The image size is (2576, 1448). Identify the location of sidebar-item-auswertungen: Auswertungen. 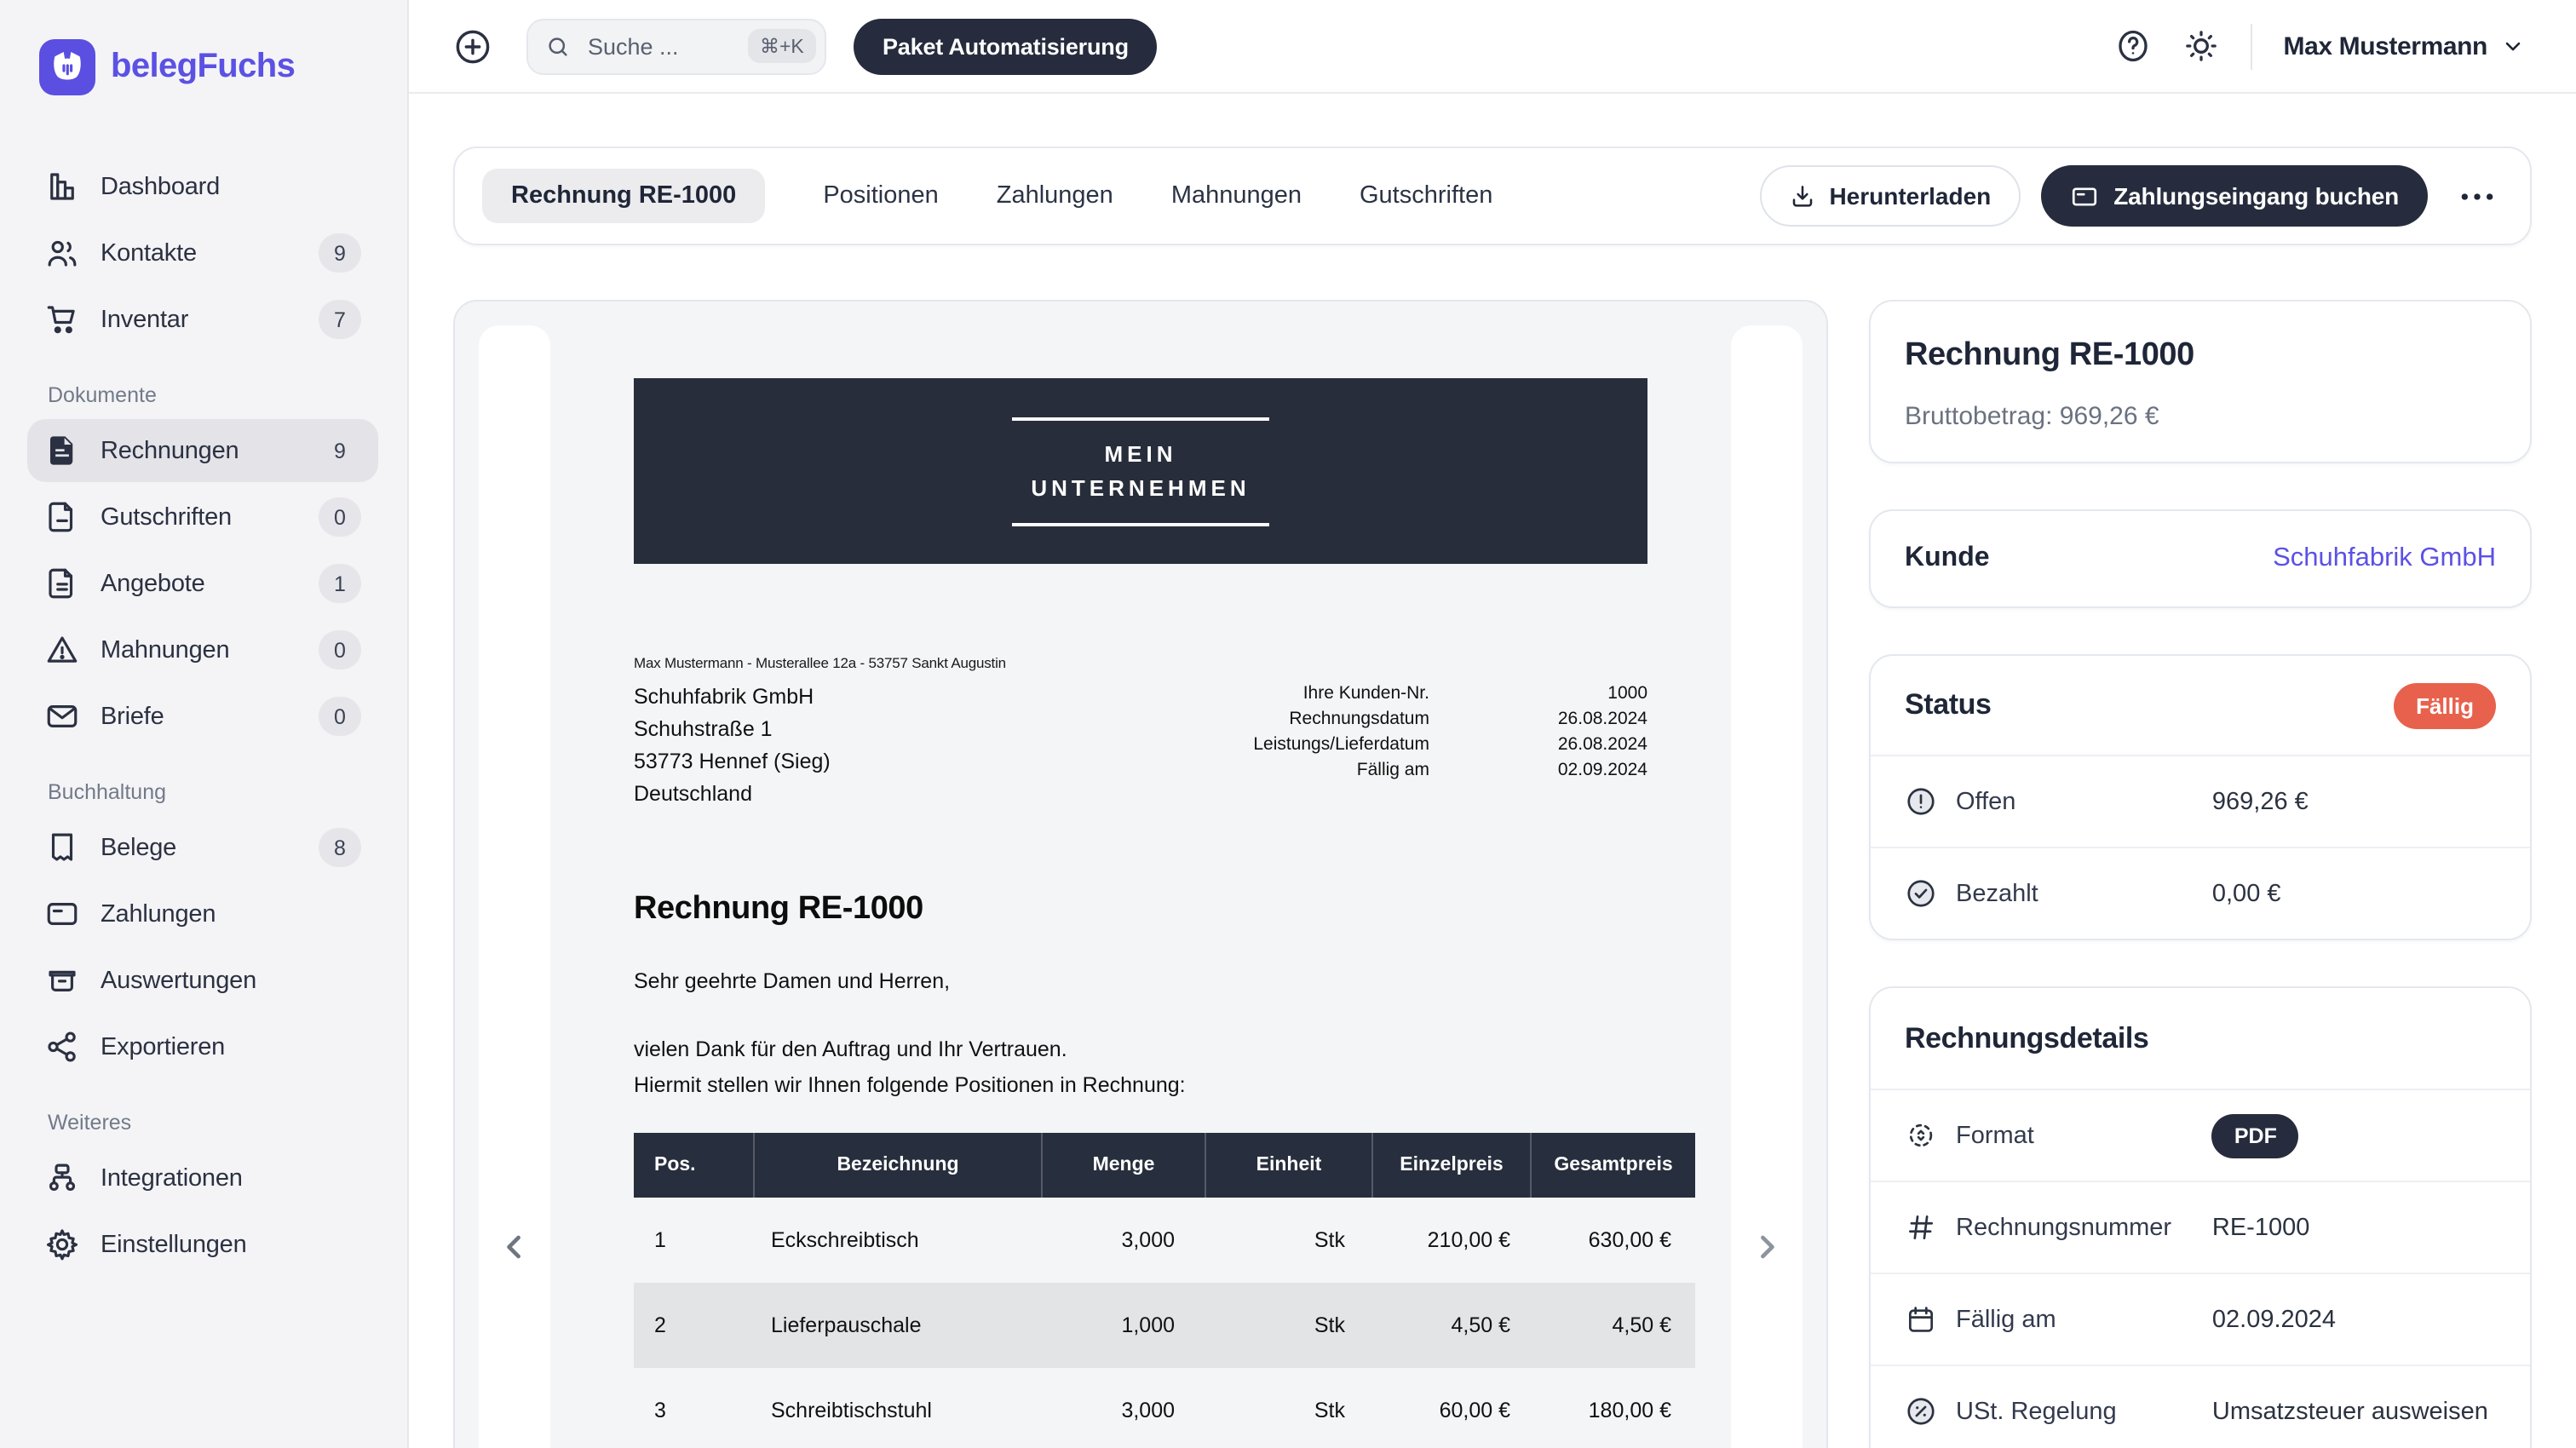
(203, 981).